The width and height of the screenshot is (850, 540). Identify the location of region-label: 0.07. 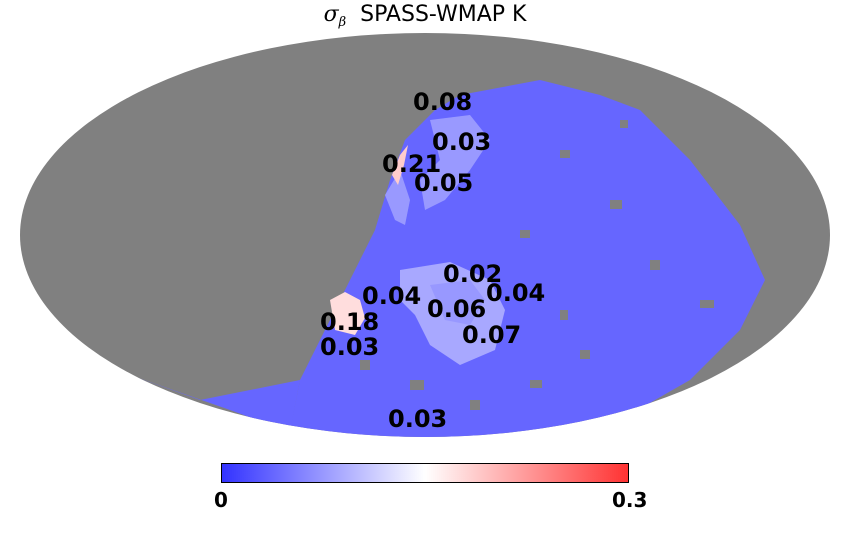
(491, 335).